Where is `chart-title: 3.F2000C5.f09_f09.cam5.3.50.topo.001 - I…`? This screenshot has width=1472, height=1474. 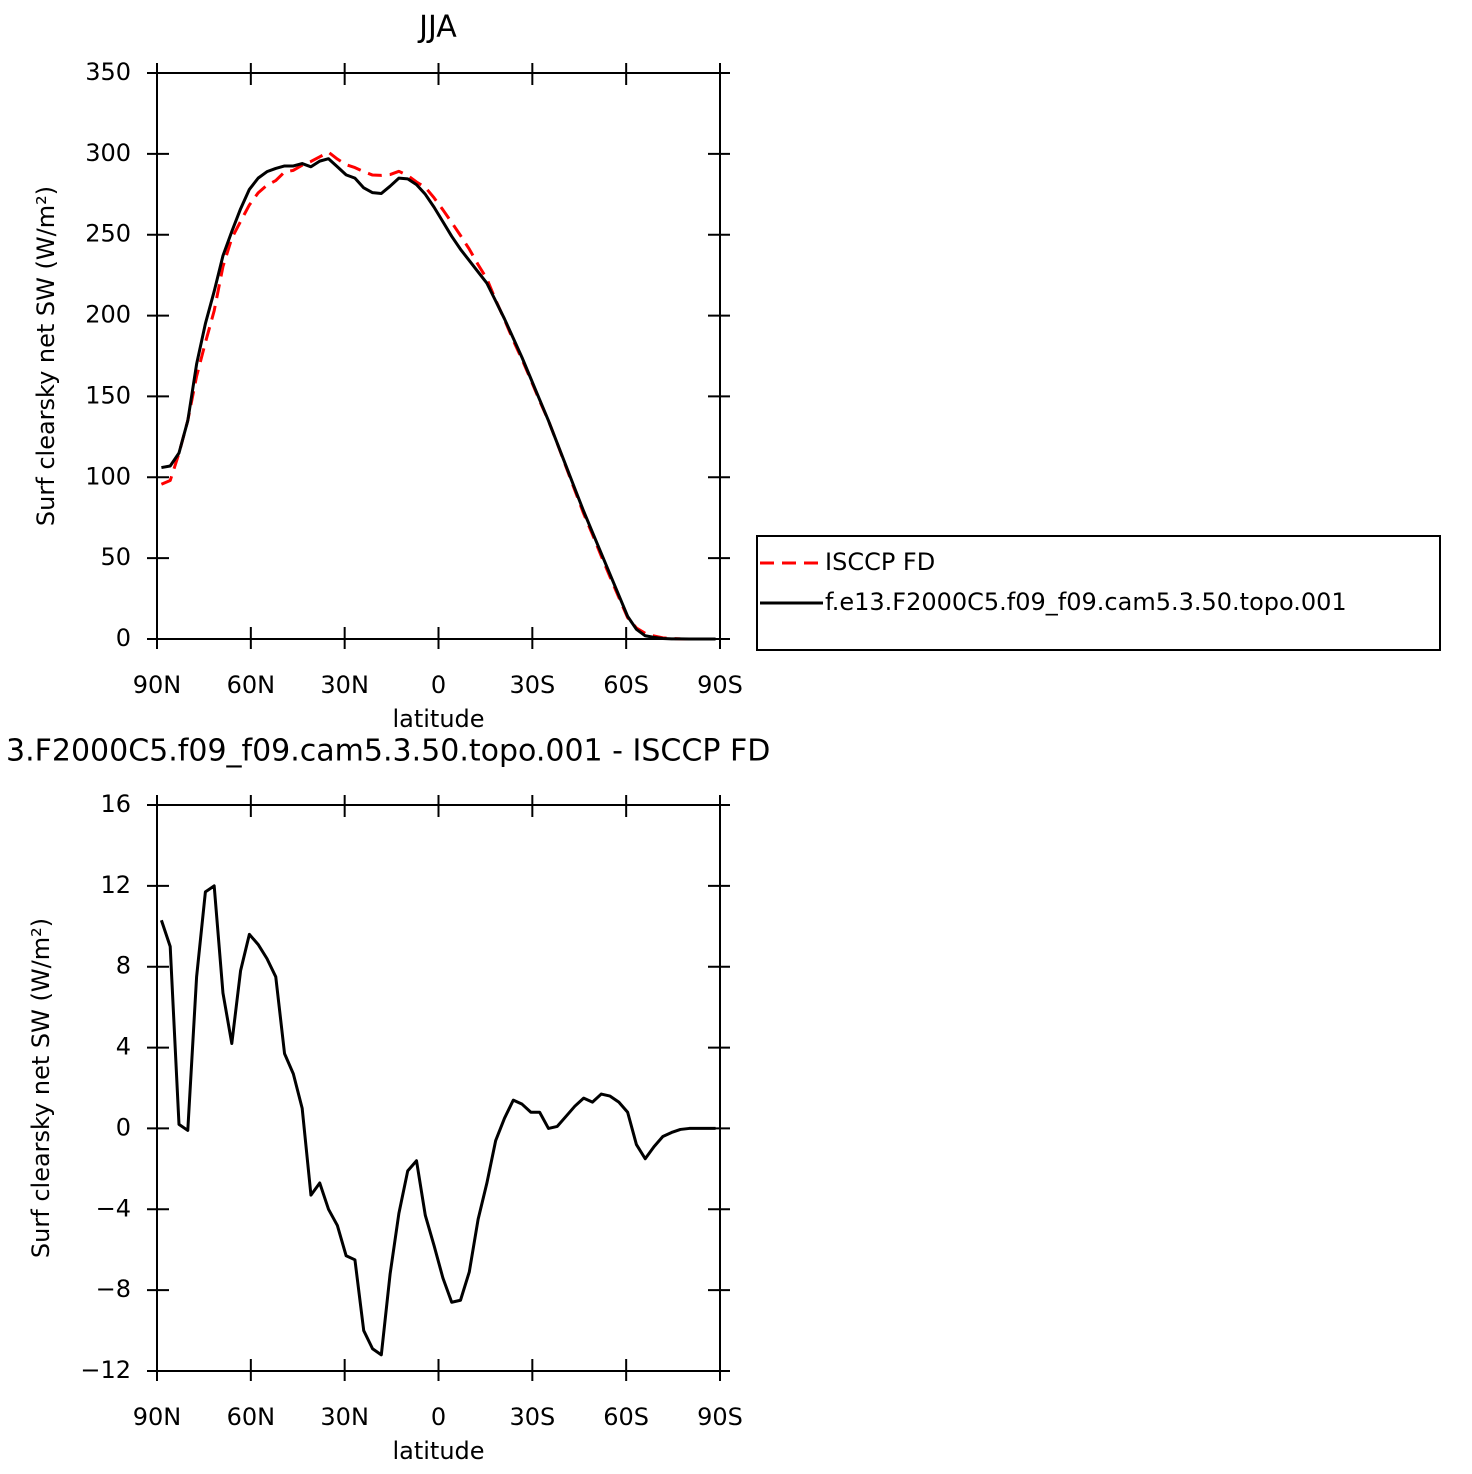
chart-title: 3.F2000C5.f09_f09.cam5.3.50.topo.001 - I… is located at coordinates (388, 751).